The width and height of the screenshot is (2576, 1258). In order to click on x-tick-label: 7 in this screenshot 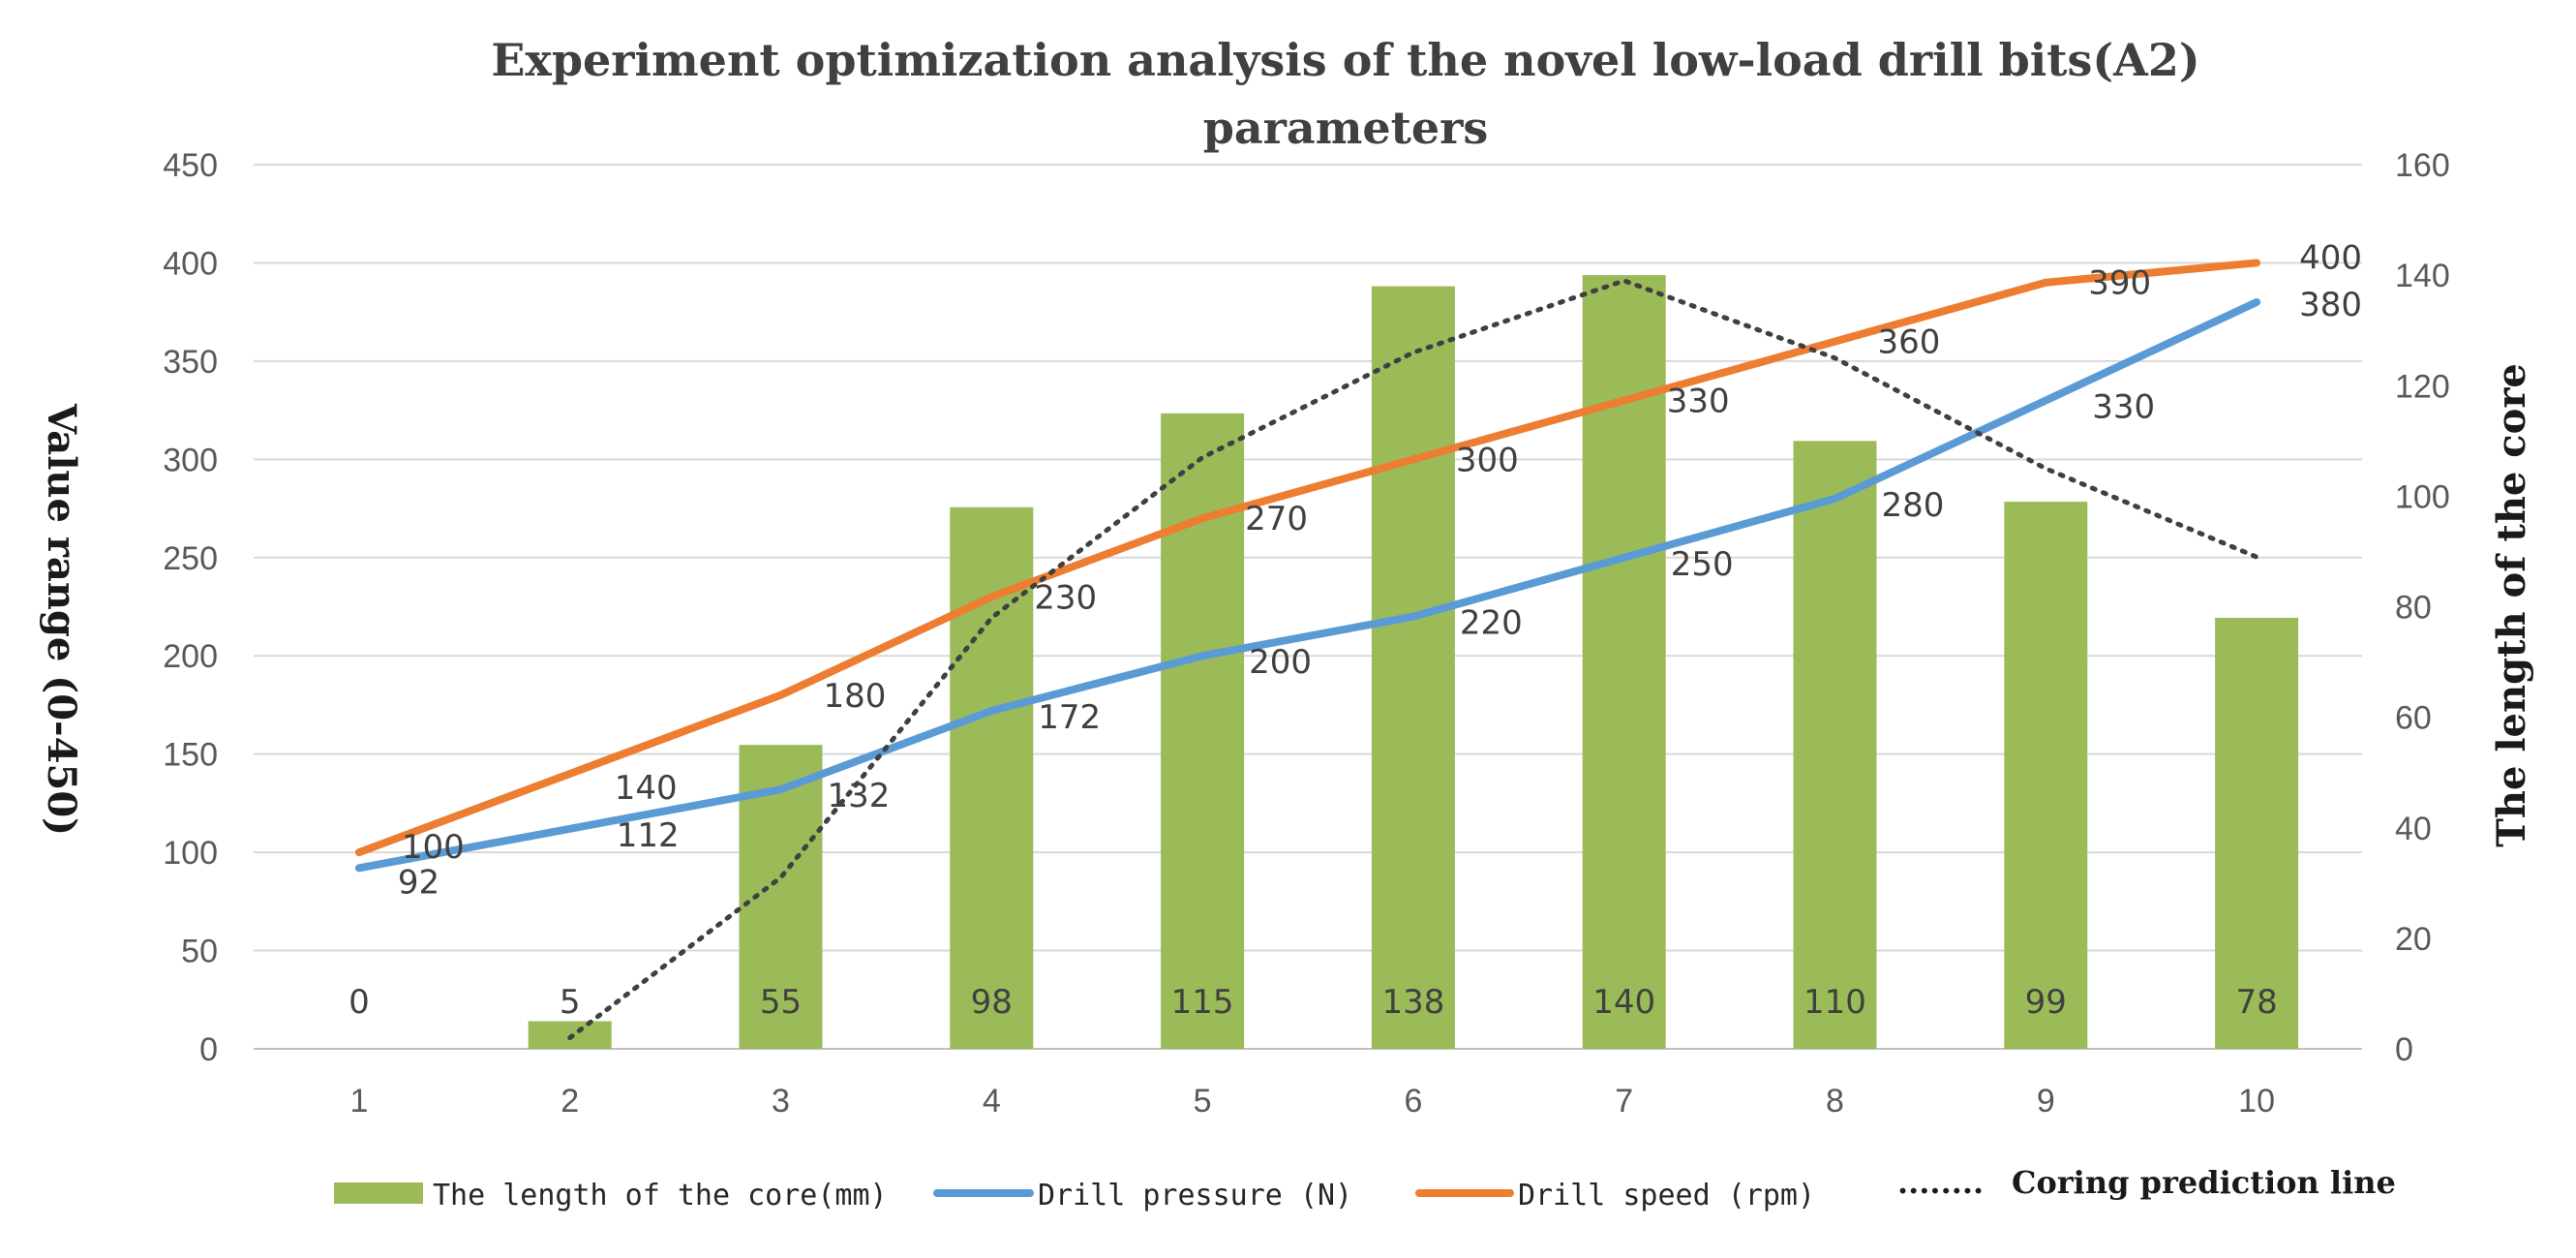, I will do `click(1624, 1101)`.